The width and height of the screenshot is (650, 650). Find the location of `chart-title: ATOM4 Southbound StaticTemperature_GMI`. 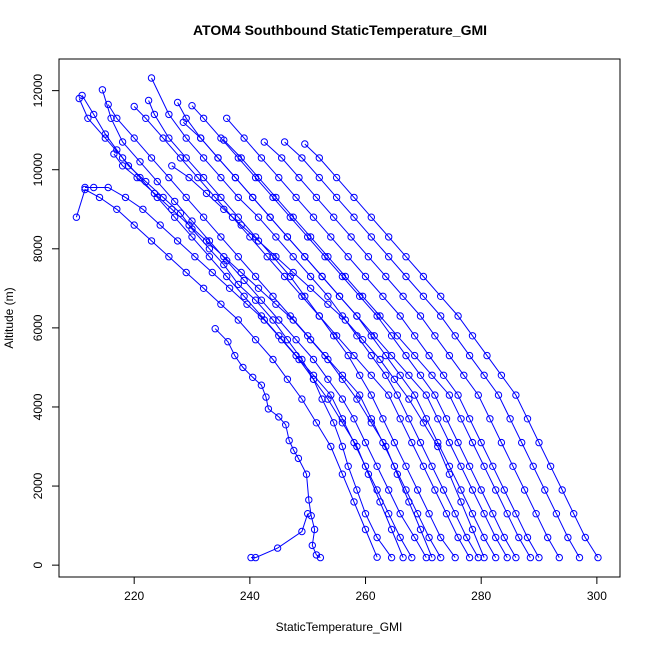

chart-title: ATOM4 Southbound StaticTemperature_GMI is located at coordinates (340, 30).